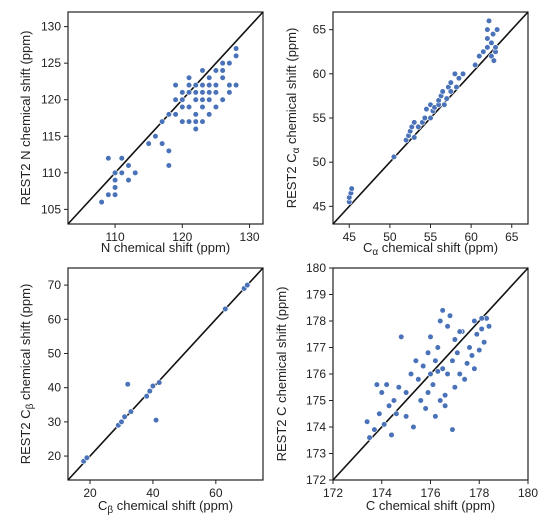  Describe the element at coordinates (528, 493) in the screenshot. I see `x-tick-label: 180` at that location.